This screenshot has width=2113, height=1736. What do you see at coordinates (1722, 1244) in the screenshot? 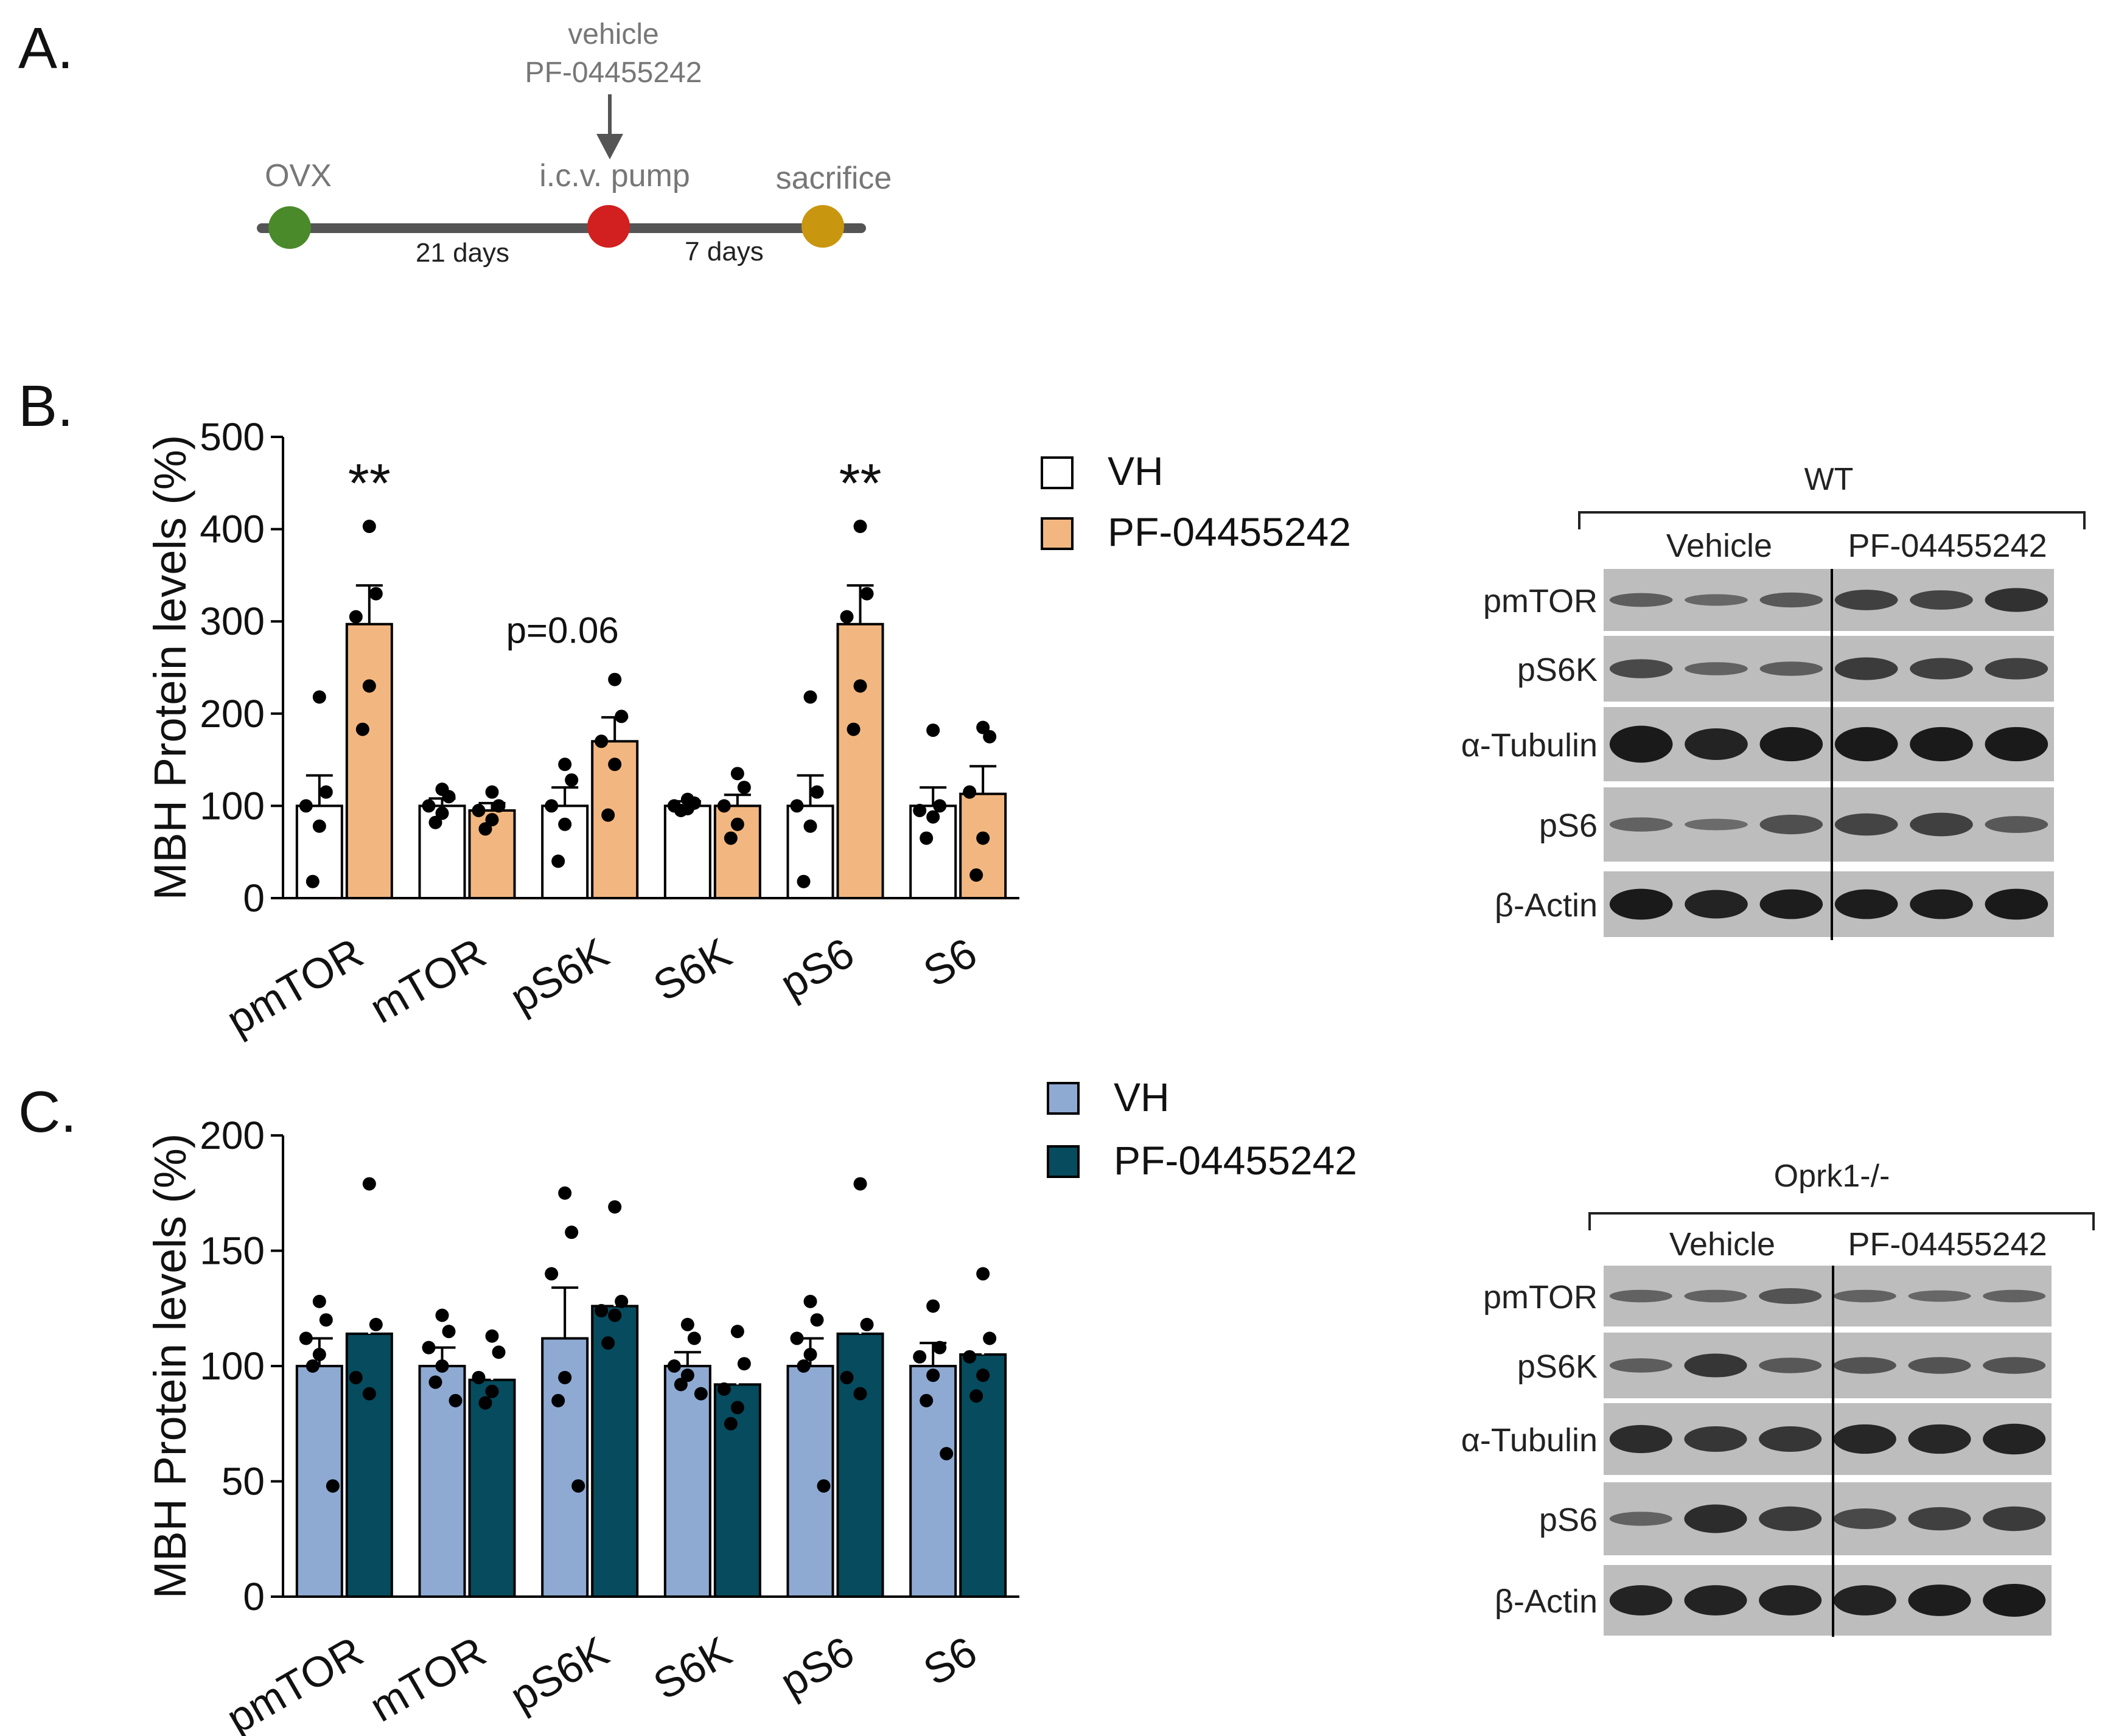
I see `blot-c-group-vehicle: Vehicle` at bounding box center [1722, 1244].